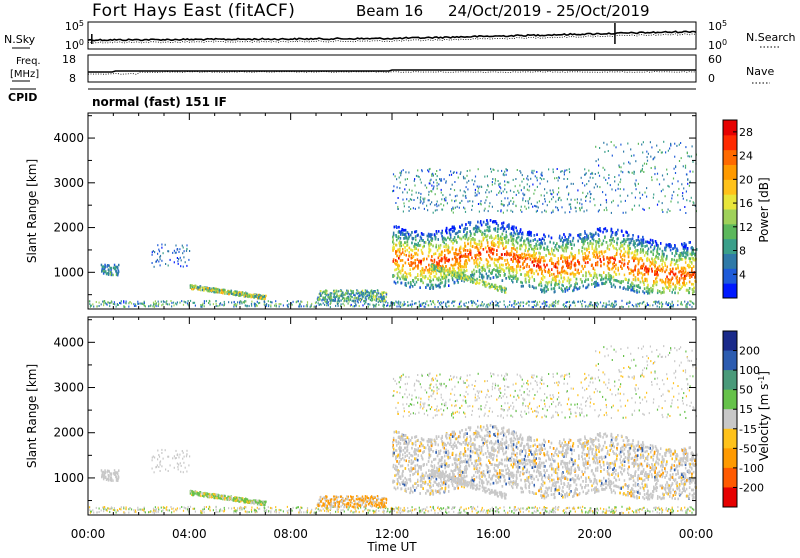 This screenshot has width=800, height=558. What do you see at coordinates (69, 59) in the screenshot?
I see `freq-tick-top: 18` at bounding box center [69, 59].